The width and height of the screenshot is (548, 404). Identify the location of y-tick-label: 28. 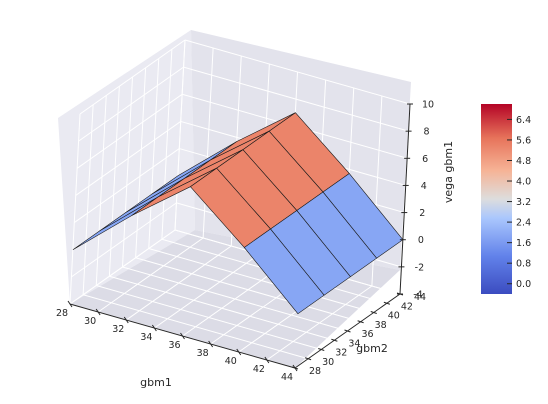
(315, 371).